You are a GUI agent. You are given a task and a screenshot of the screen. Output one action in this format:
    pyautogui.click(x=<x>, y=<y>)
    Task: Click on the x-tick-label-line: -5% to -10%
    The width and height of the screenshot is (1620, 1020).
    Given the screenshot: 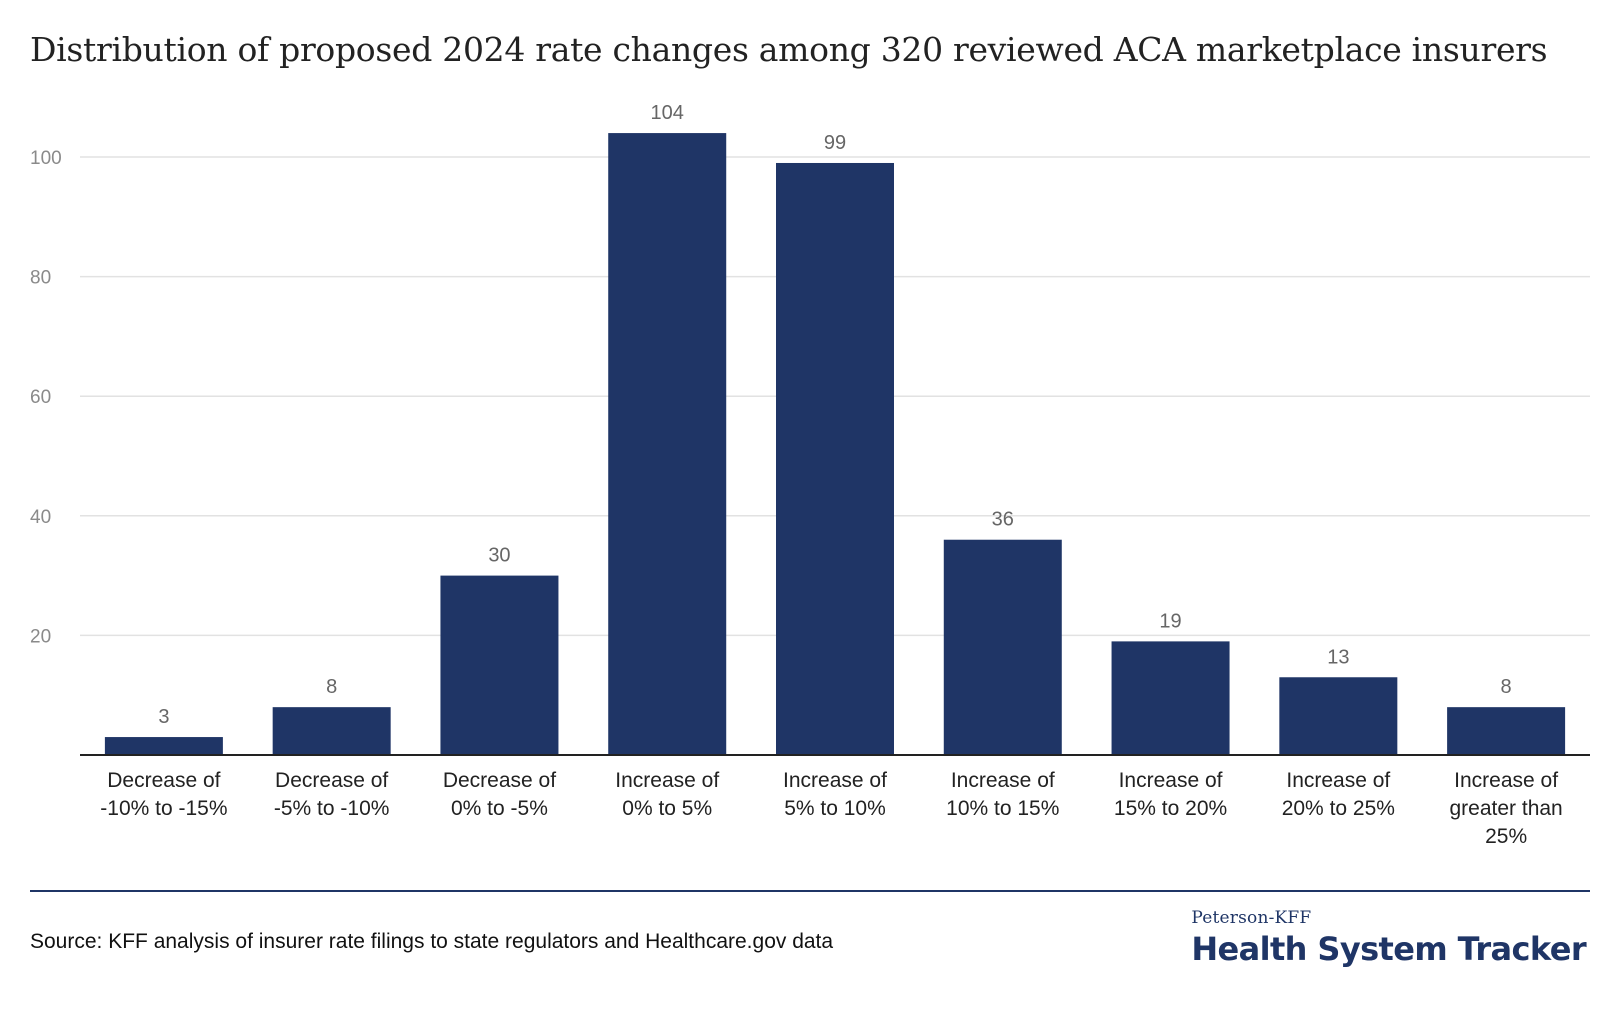 What is the action you would take?
    pyautogui.click(x=332, y=808)
    